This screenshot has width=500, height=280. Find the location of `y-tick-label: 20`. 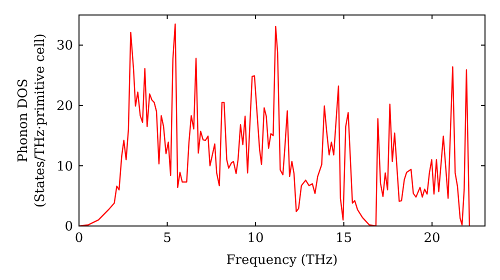

y-tick-label: 20 is located at coordinates (64, 106).